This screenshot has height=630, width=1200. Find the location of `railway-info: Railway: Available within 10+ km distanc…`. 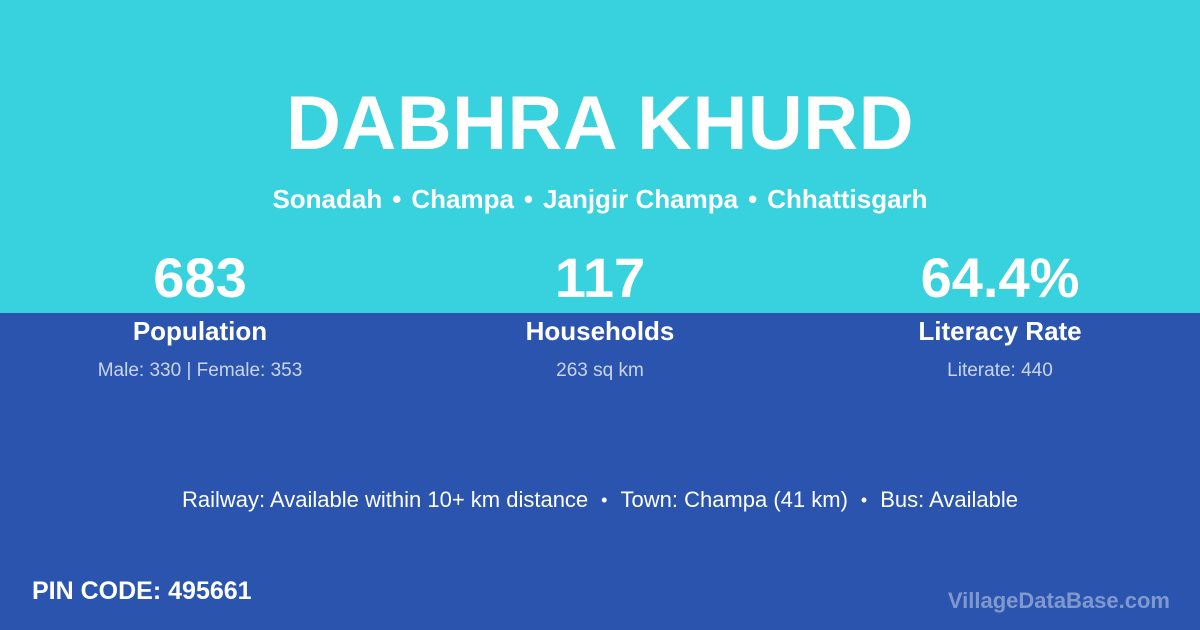

railway-info: Railway: Available within 10+ km distanc… is located at coordinates (385, 499).